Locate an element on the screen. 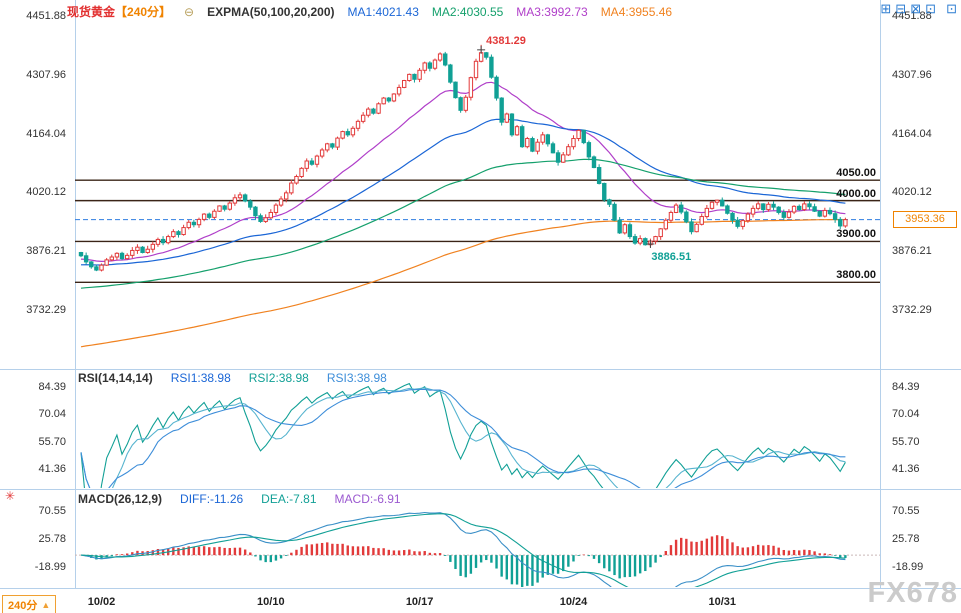  split-horizontal-icon: ⊟ is located at coordinates (901, 8).